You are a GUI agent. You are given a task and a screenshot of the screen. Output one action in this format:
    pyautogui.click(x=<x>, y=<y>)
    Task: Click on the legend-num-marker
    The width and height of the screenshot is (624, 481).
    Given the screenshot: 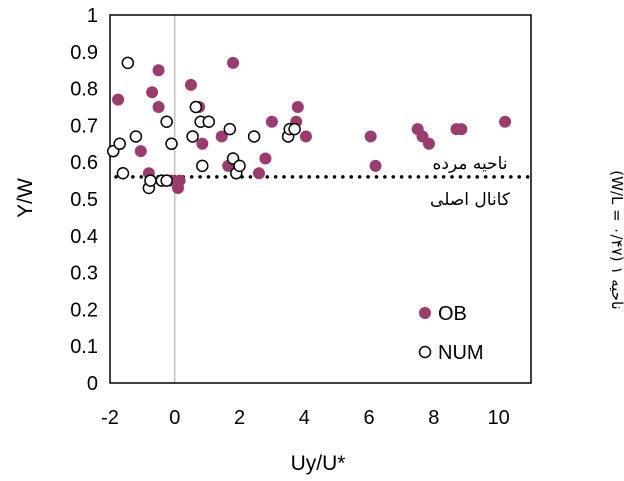 What is the action you would take?
    pyautogui.click(x=425, y=352)
    